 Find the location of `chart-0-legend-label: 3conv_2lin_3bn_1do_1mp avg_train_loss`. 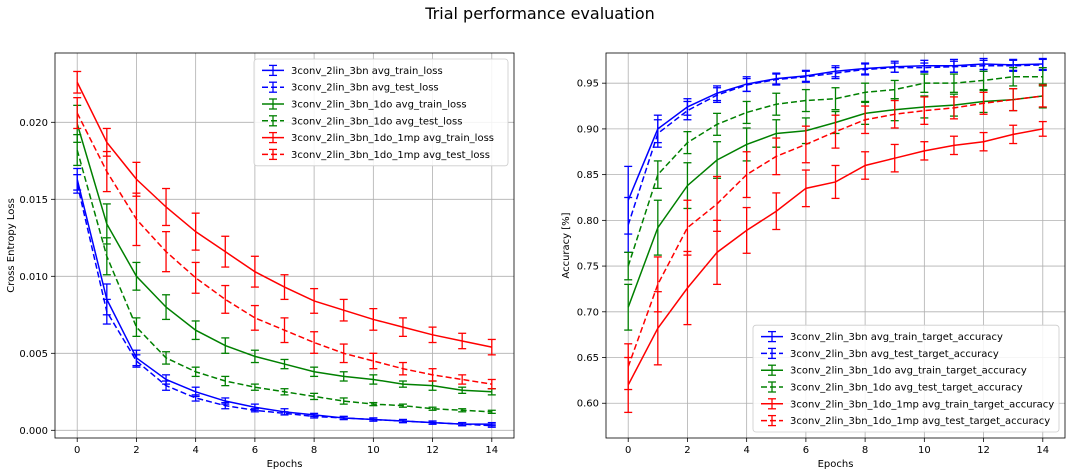

chart-0-legend-label: 3conv_2lin_3bn_1do_1mp avg_train_loss is located at coordinates (392, 138).